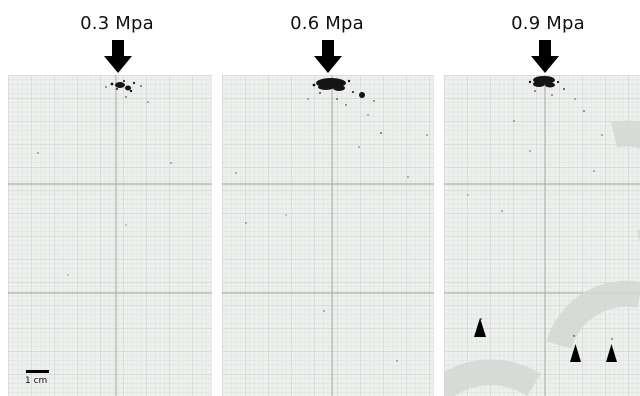 This screenshot has width=640, height=396. Describe the element at coordinates (117, 23) in the screenshot. I see `panel-label-0-3: 0.3 Mpa` at that location.